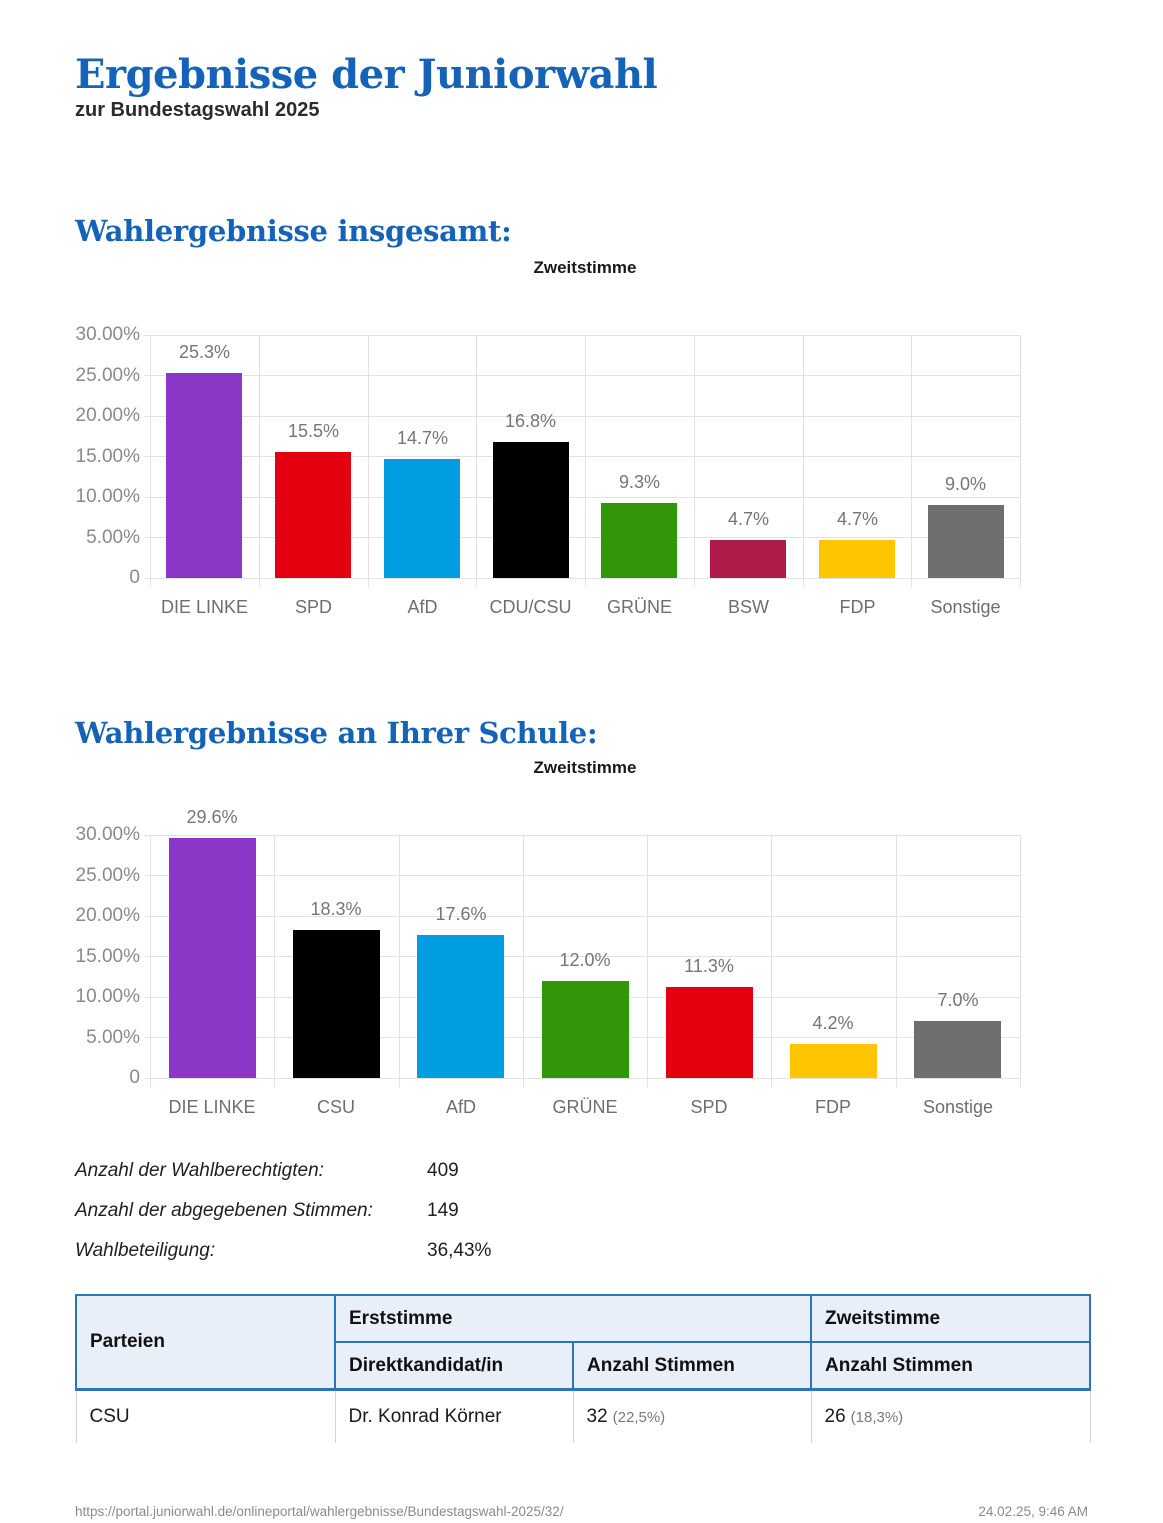  What do you see at coordinates (639, 1417) in the screenshot?
I see `cell-erststimme-percent: (22,5%)` at bounding box center [639, 1417].